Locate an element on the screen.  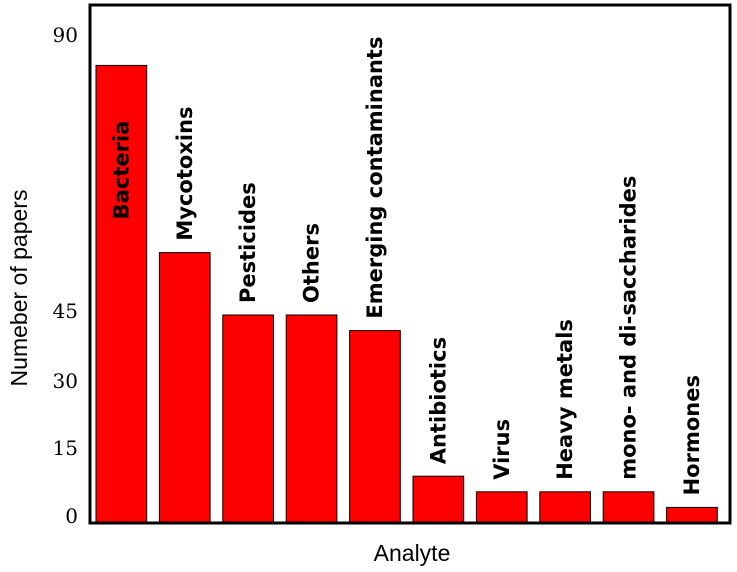
bar-label-6: Virus is located at coordinates (502, 449).